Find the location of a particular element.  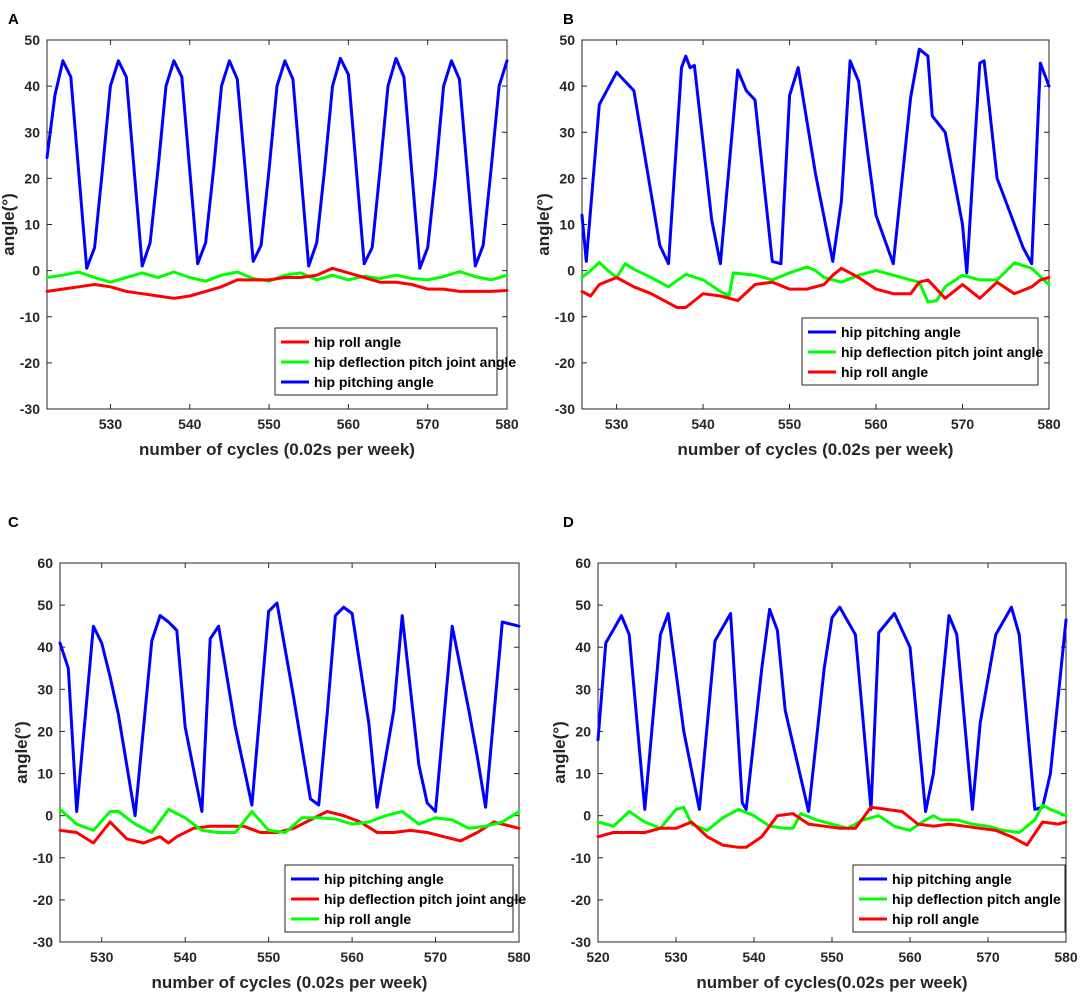

panel-d-letter: D is located at coordinates (568, 522).